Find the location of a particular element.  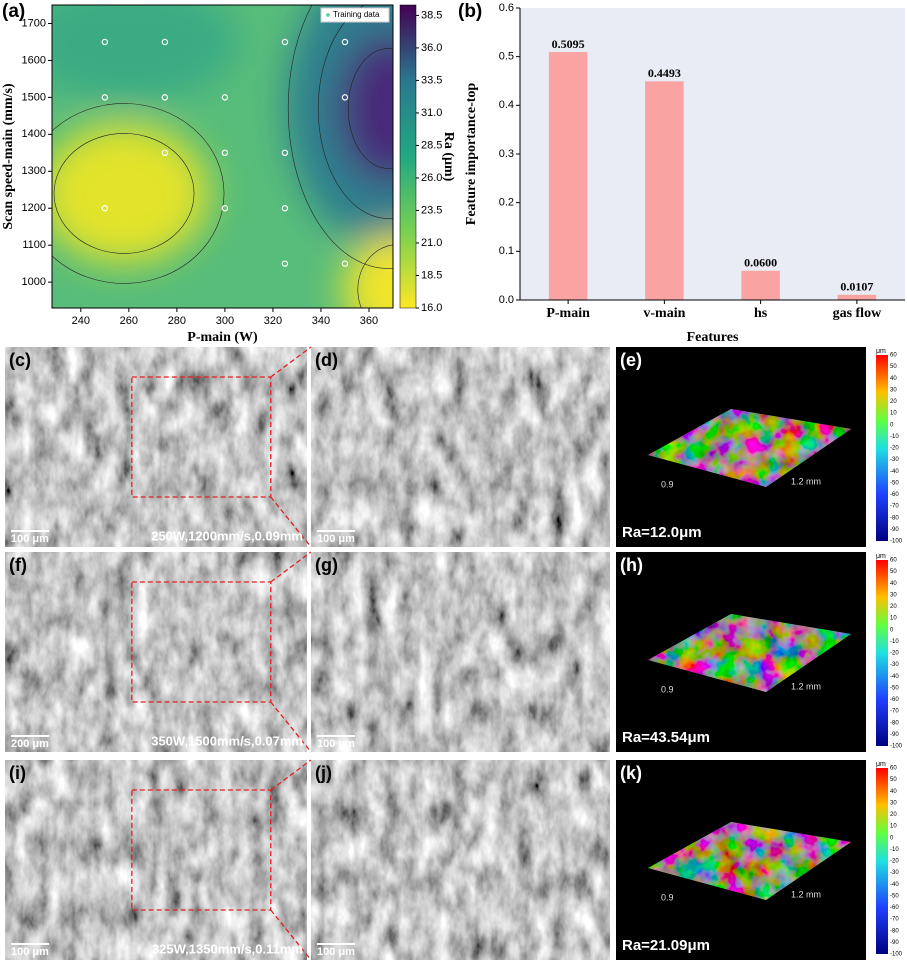

colorbar is located at coordinates (408, 156).